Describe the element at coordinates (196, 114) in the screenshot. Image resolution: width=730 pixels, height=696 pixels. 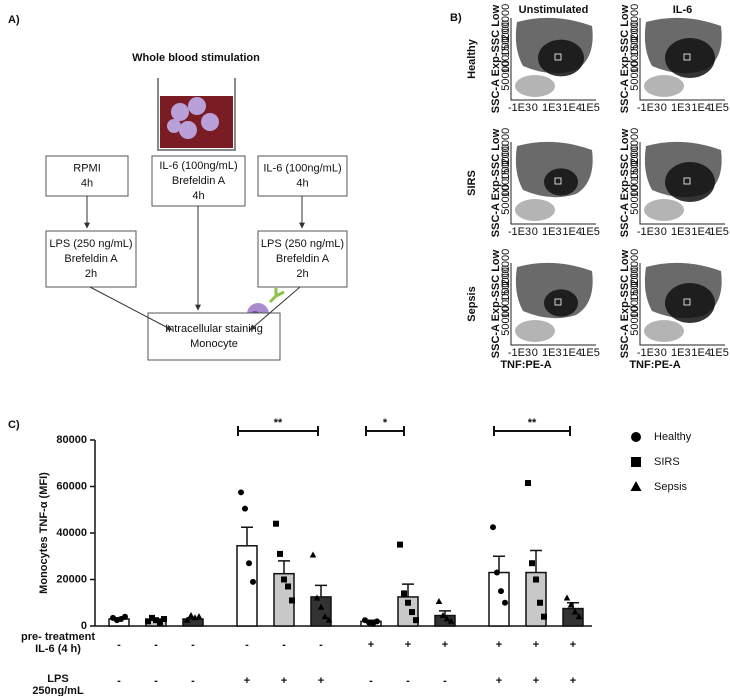
I see `beaker` at that location.